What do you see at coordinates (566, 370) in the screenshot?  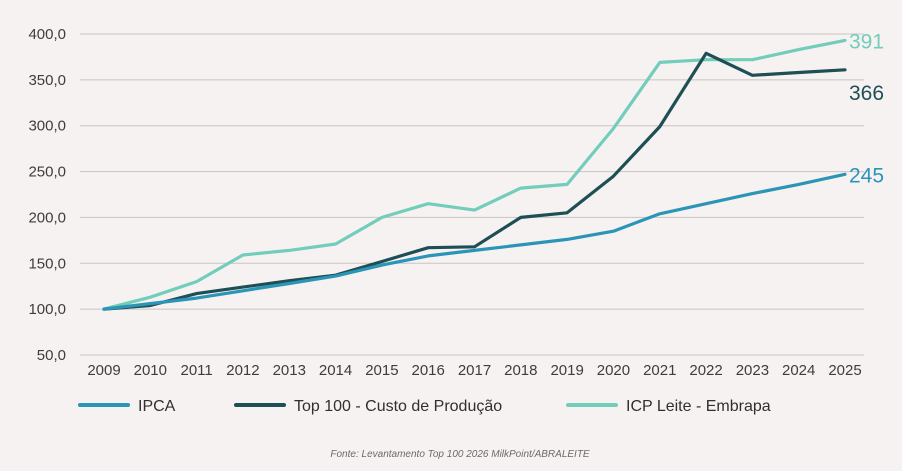 I see `x-tick-label: 2019` at bounding box center [566, 370].